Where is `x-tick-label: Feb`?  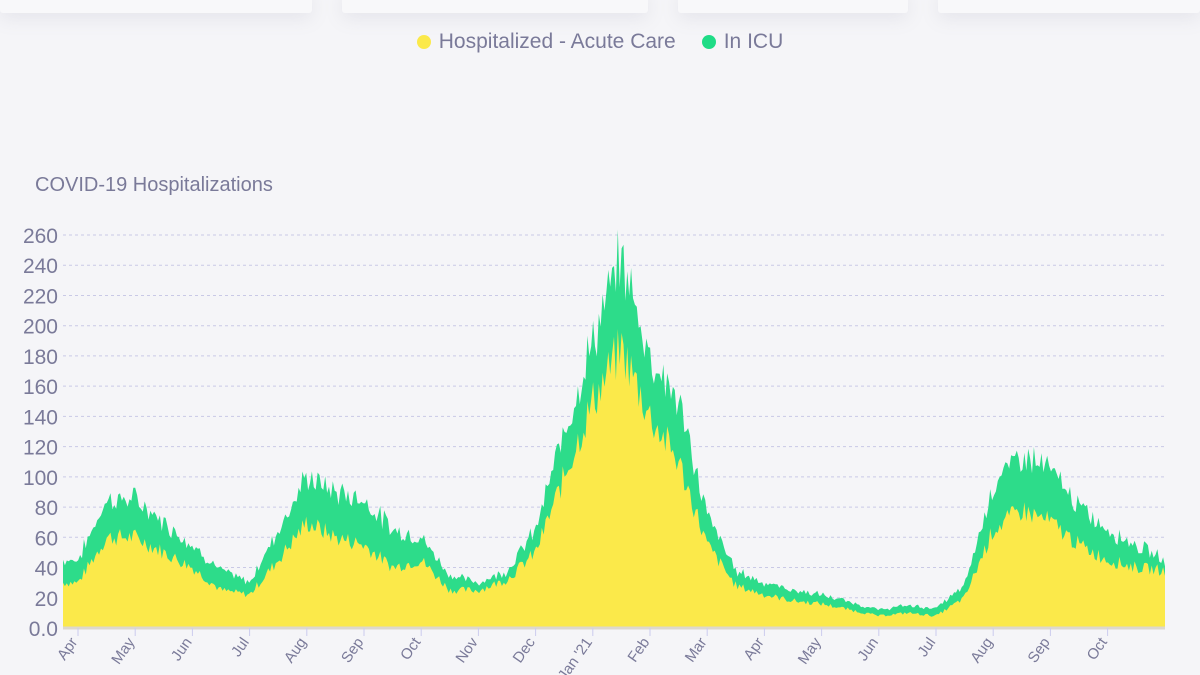
x-tick-label: Feb is located at coordinates (639, 650).